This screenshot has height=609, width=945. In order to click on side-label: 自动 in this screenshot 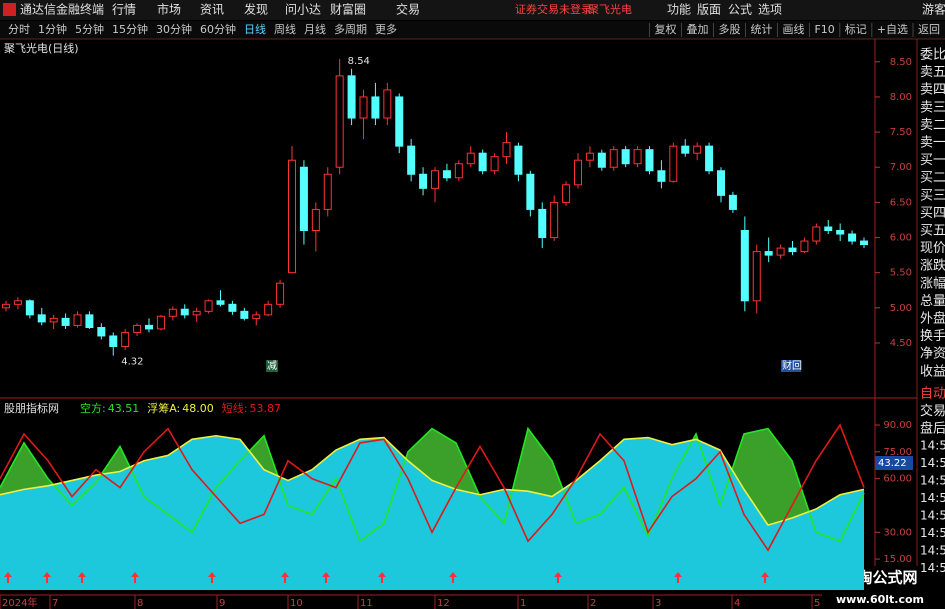, I will do `click(932, 394)`.